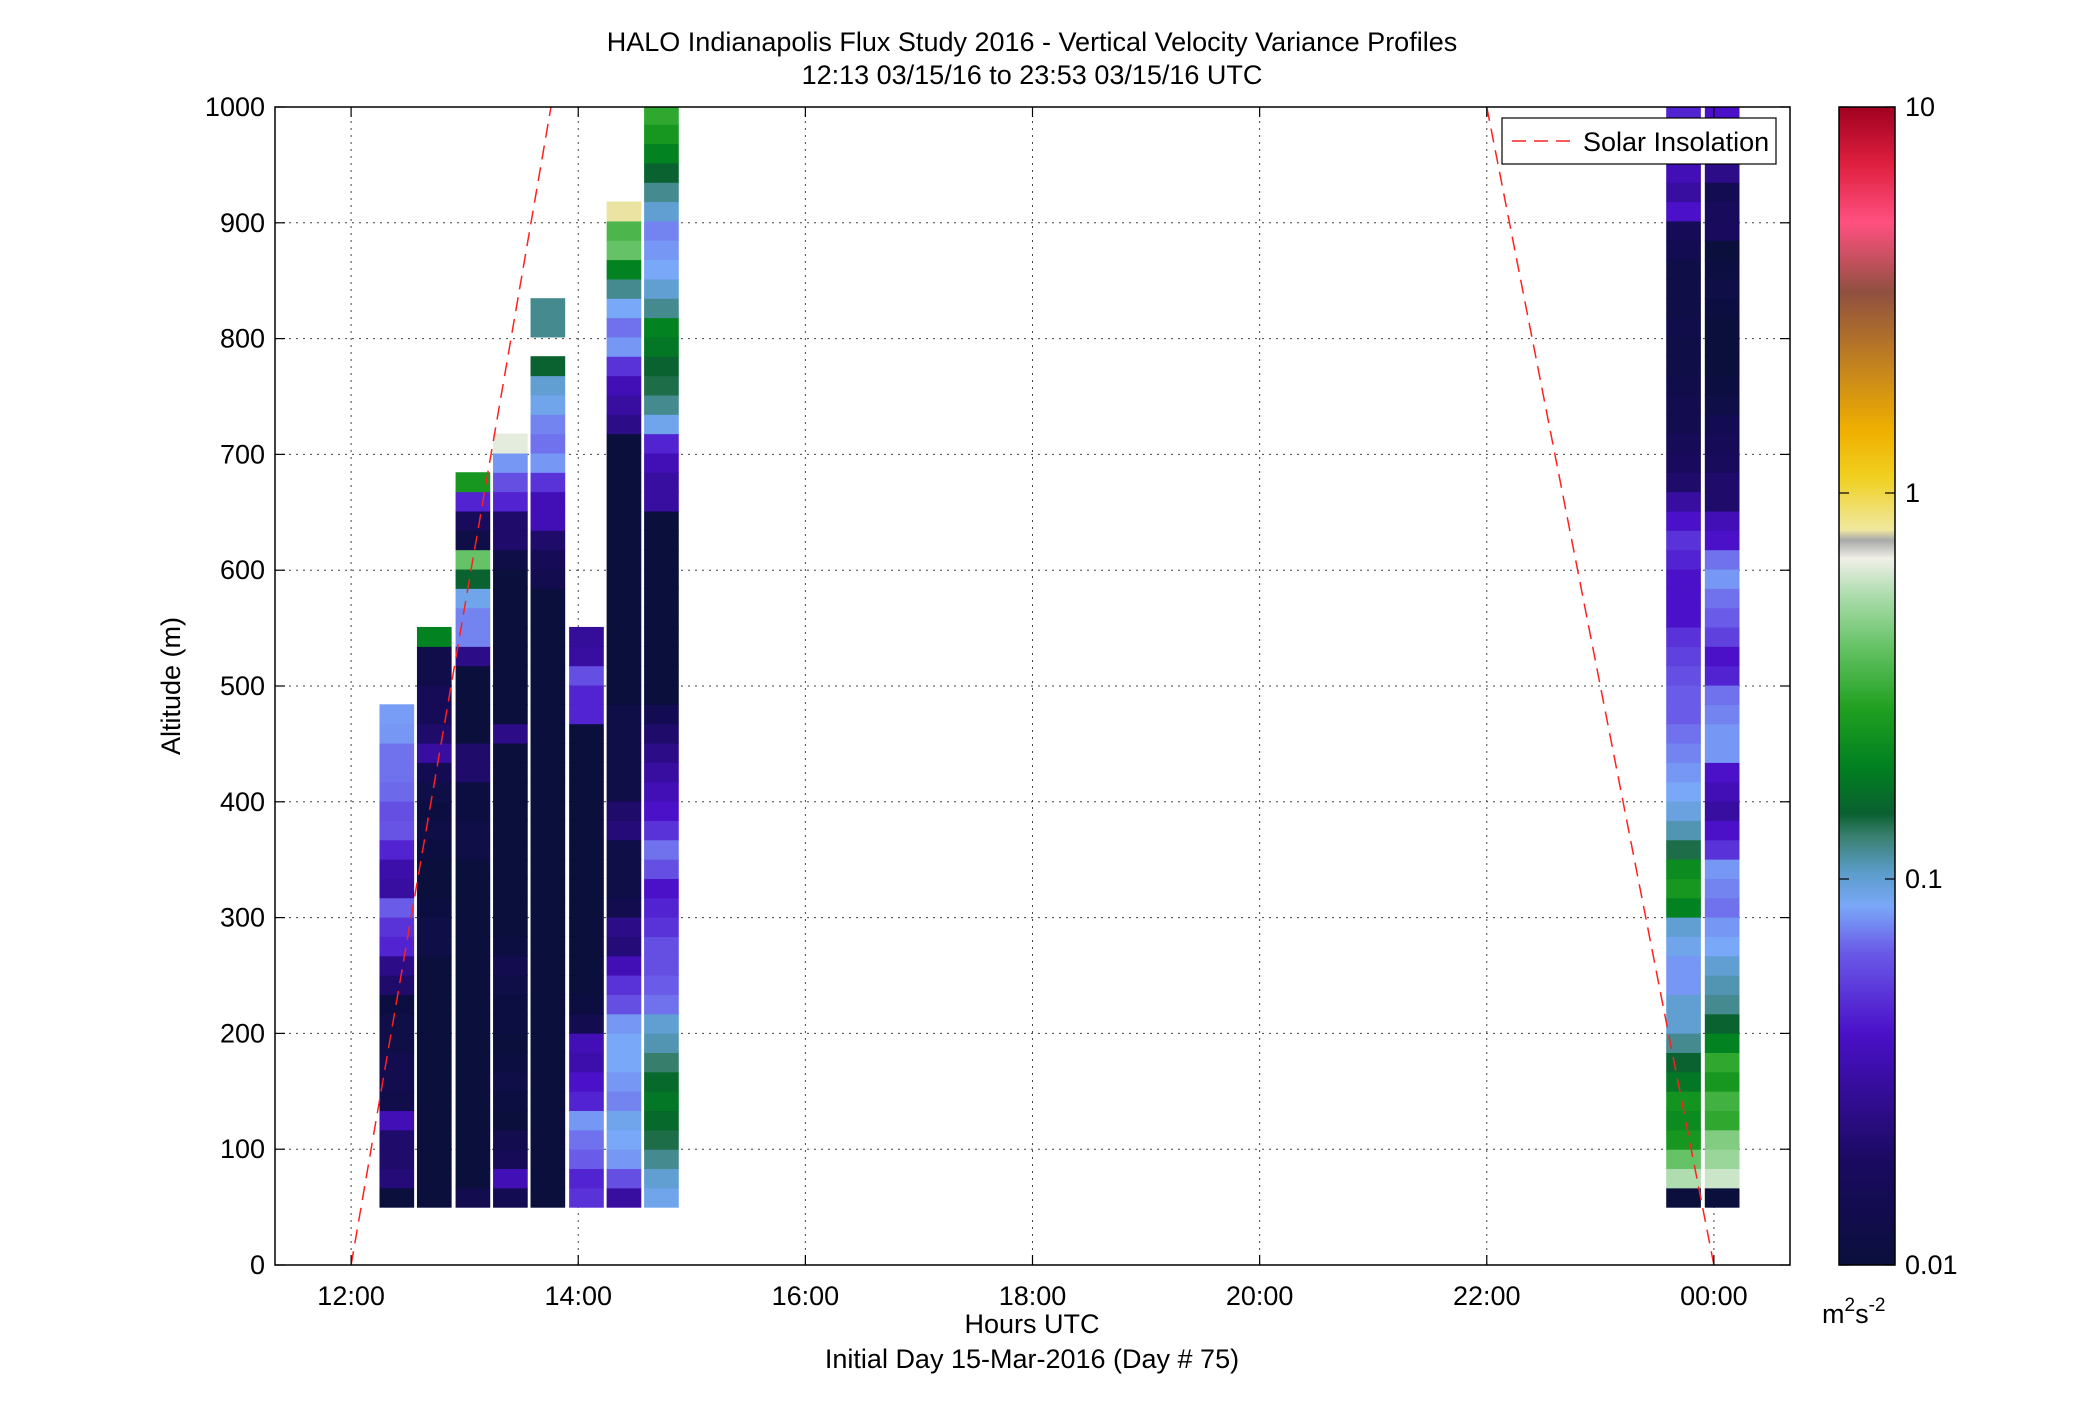 Image resolution: width=2098 pixels, height=1425 pixels. Describe the element at coordinates (242, 1149) in the screenshot. I see `y-tick-label: 100` at that location.